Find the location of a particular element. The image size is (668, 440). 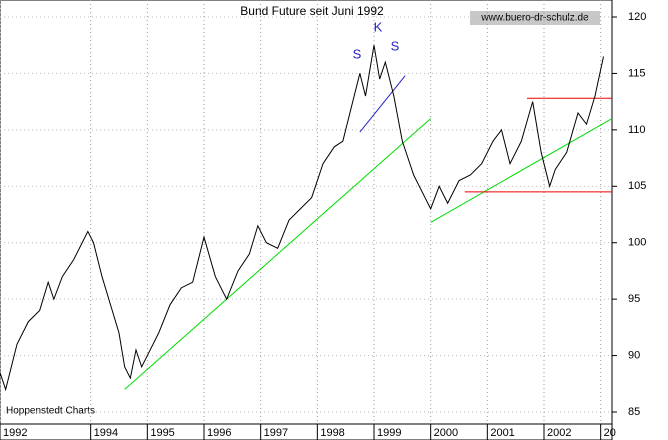

y-tick-label: 100 is located at coordinates (637, 243).